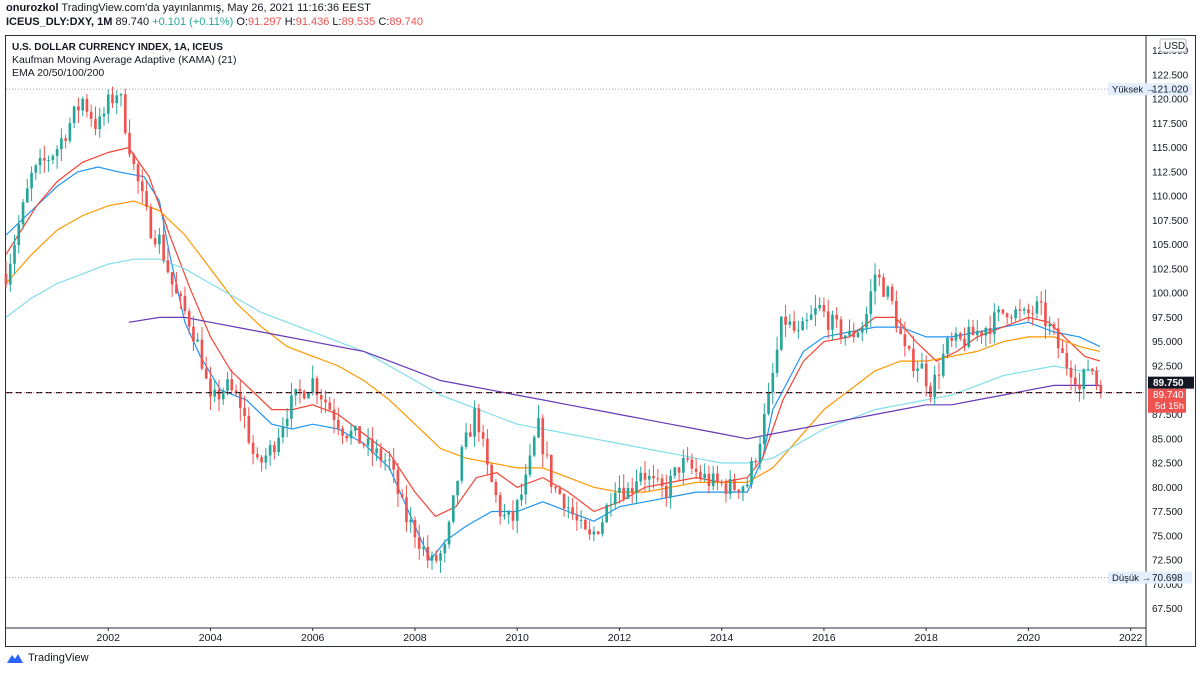 This screenshot has width=1200, height=675. Describe the element at coordinates (1167, 512) in the screenshot. I see `y-tick-label: 77.500` at that location.